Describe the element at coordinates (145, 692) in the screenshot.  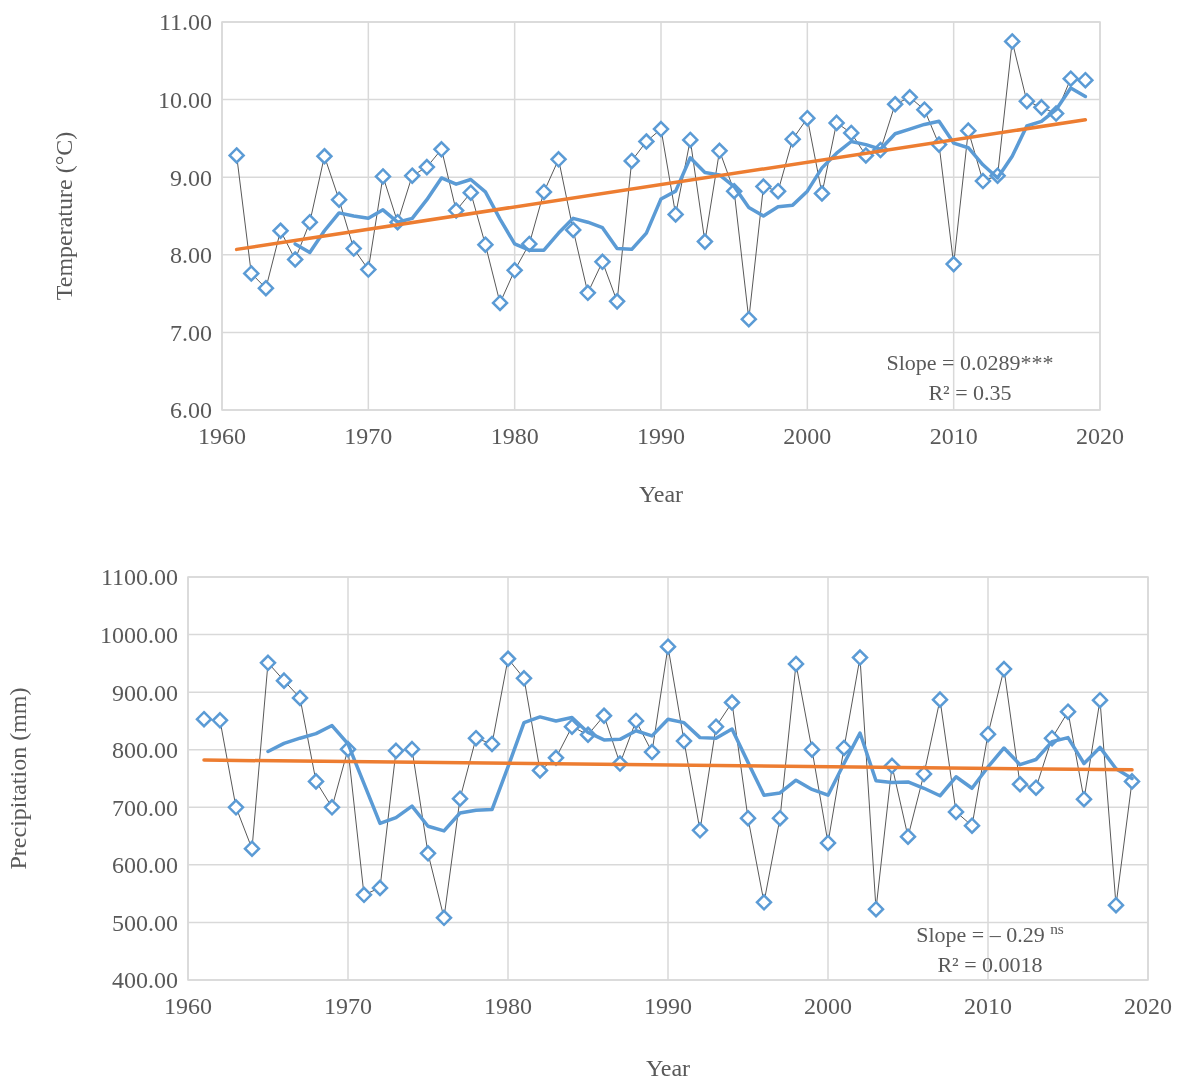
I see `y-tick-label: 900.00` at that location.